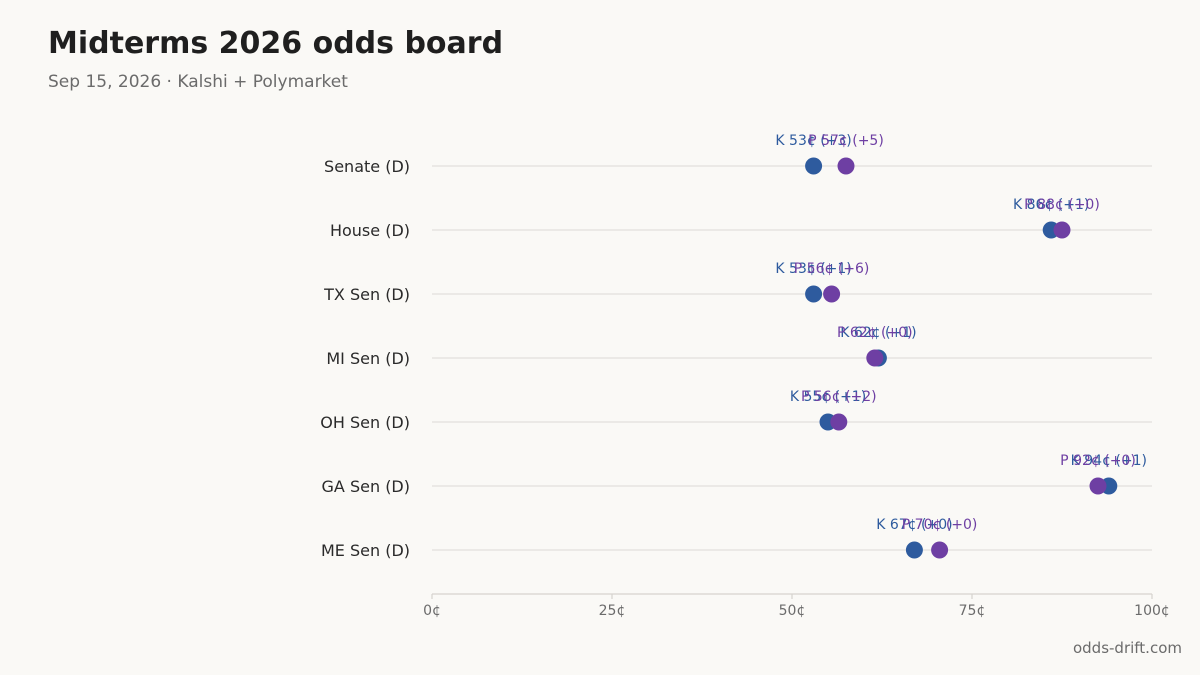 The width and height of the screenshot is (1200, 675). What do you see at coordinates (914, 525) in the screenshot?
I see `kalshi-data-label: K 67¢ (+0)` at bounding box center [914, 525].